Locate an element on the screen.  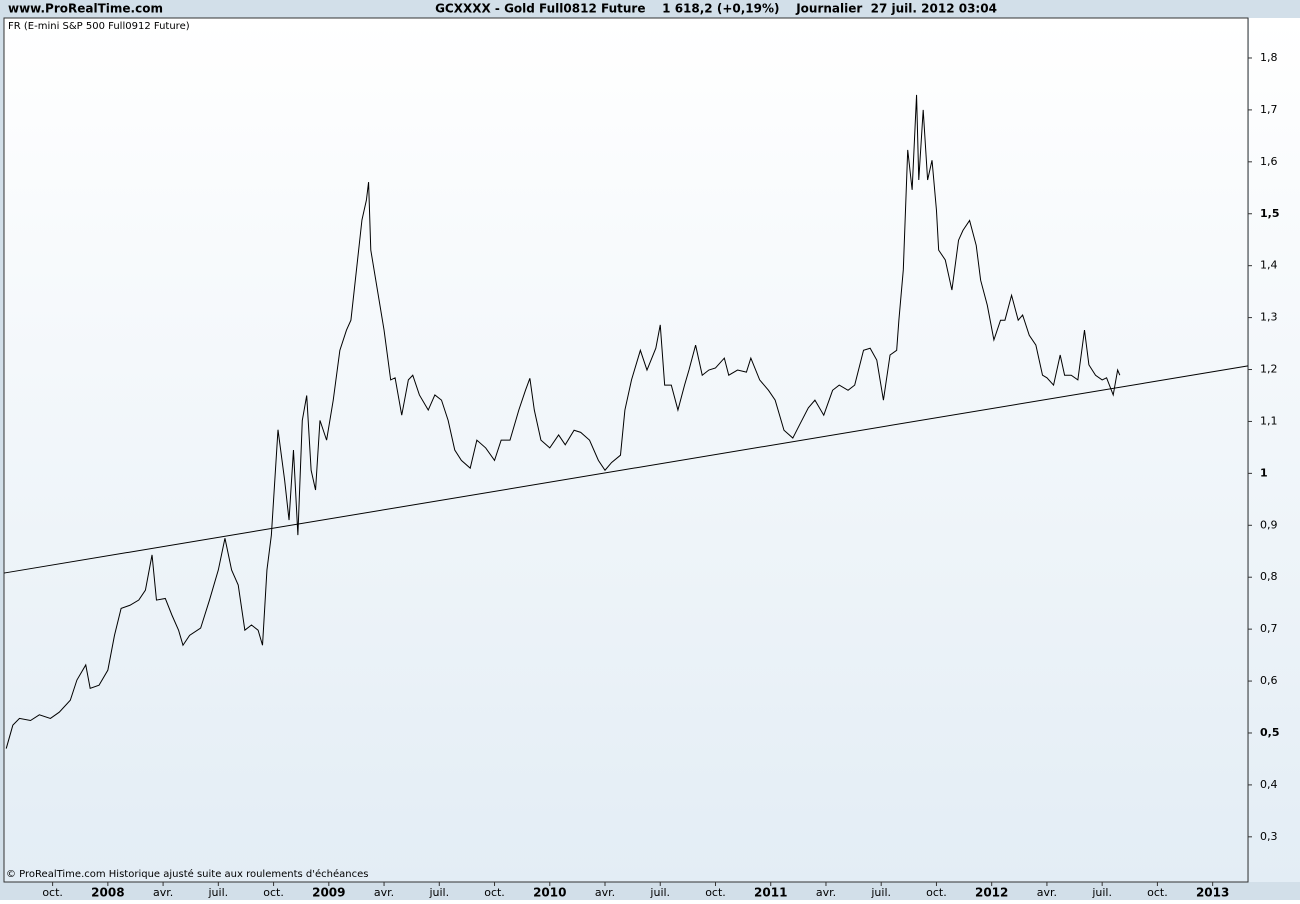
y-tick-label: 1,7 is located at coordinates (1269, 109).